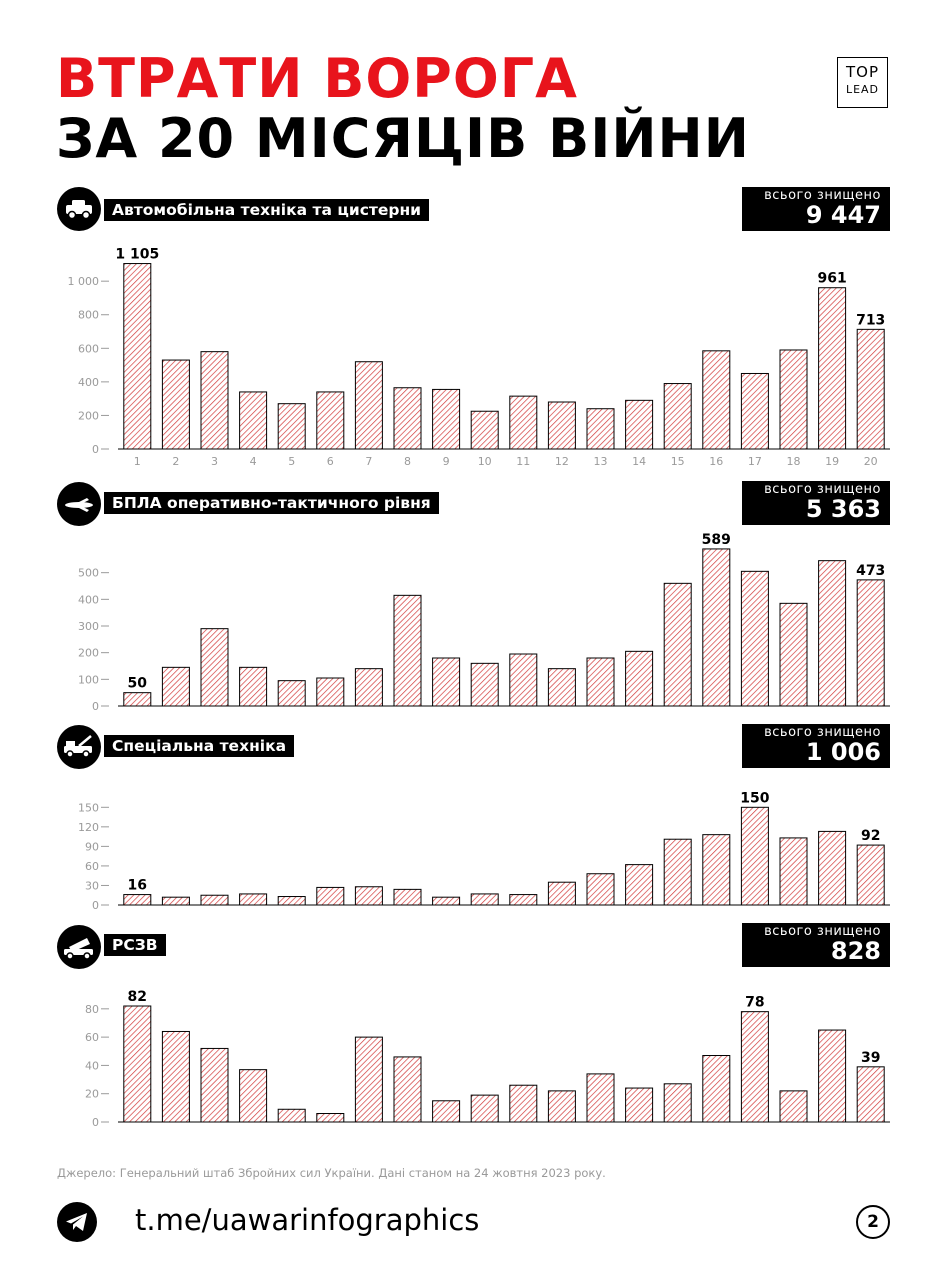 Image resolution: width=947 pixels, height=1280 pixels. Describe the element at coordinates (484, 851) in the screenshot. I see `chart-special: 0 30 60 90 120 150 16 150 92` at that location.